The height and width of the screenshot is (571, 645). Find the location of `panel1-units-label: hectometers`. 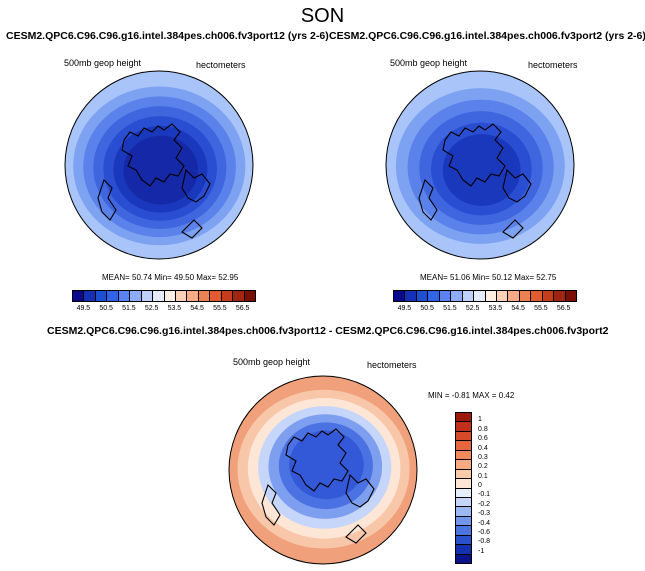

panel1-units-label: hectometers is located at coordinates (221, 65).